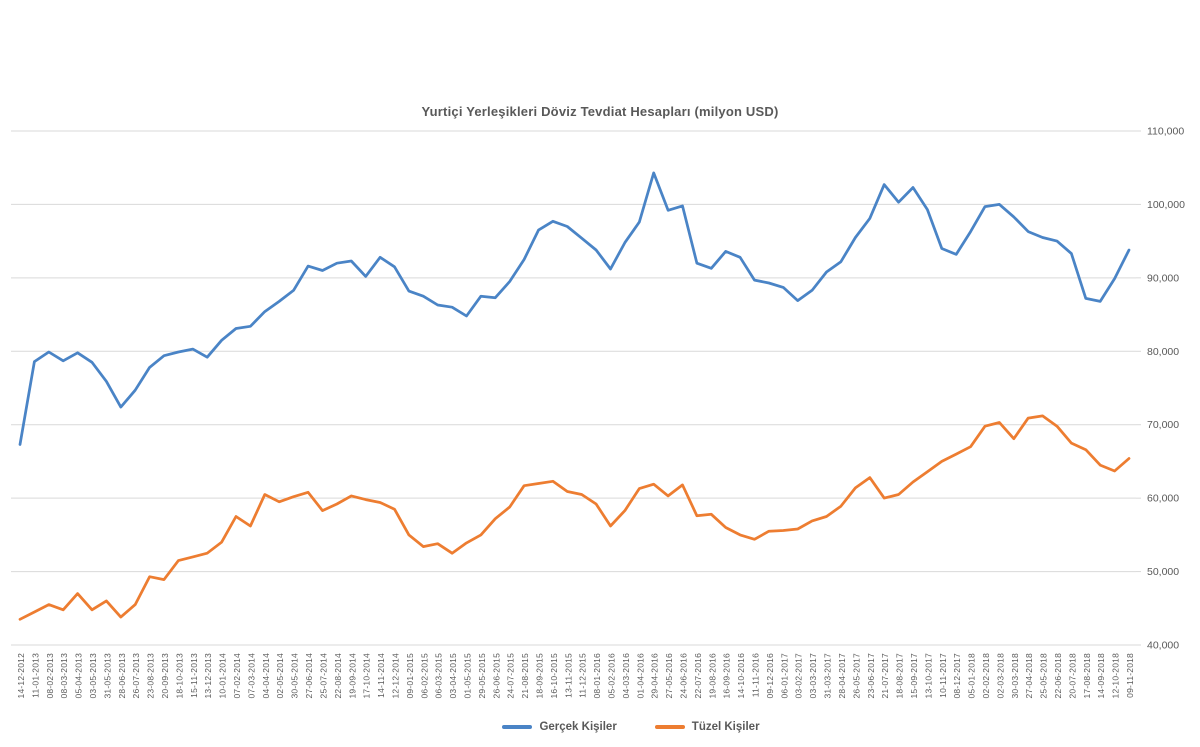 Image resolution: width=1200 pixels, height=747 pixels. Describe the element at coordinates (943, 675) in the screenshot. I see `x-axis-label: 10-11-2017` at that location.